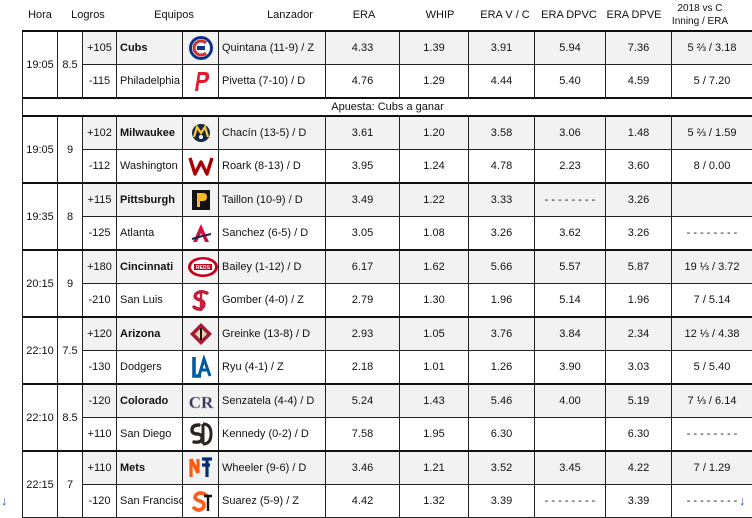  What do you see at coordinates (502, 48) in the screenshot?
I see `era-vc: 3.91` at bounding box center [502, 48].